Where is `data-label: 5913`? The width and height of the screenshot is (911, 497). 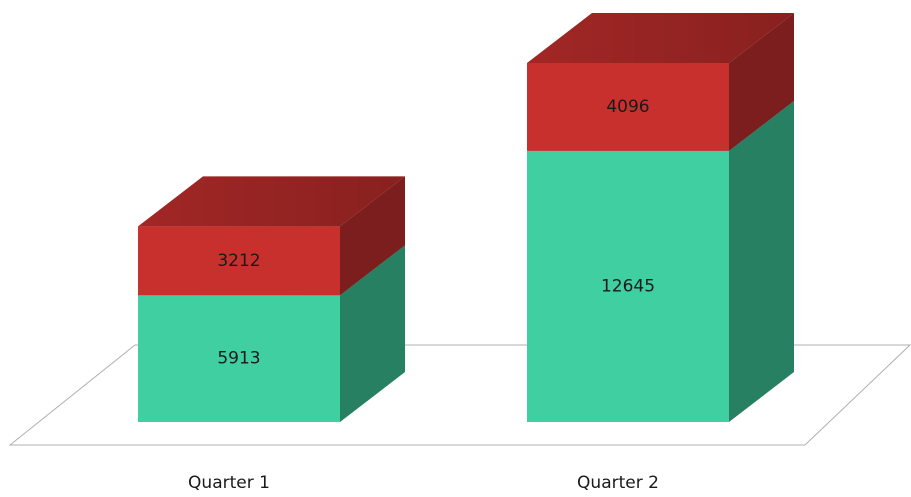 data-label: 5913 is located at coordinates (238, 359).